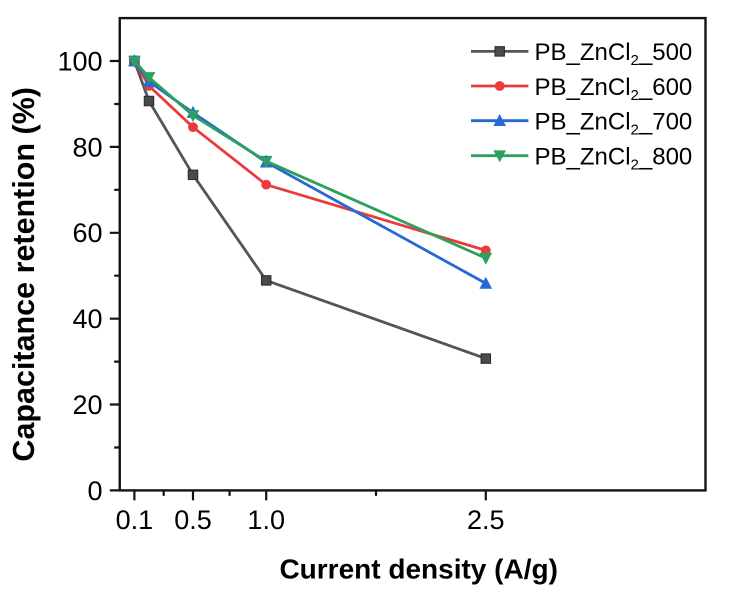 This screenshot has width=730, height=605. I want to click on svg-text: 60, so click(87, 233).